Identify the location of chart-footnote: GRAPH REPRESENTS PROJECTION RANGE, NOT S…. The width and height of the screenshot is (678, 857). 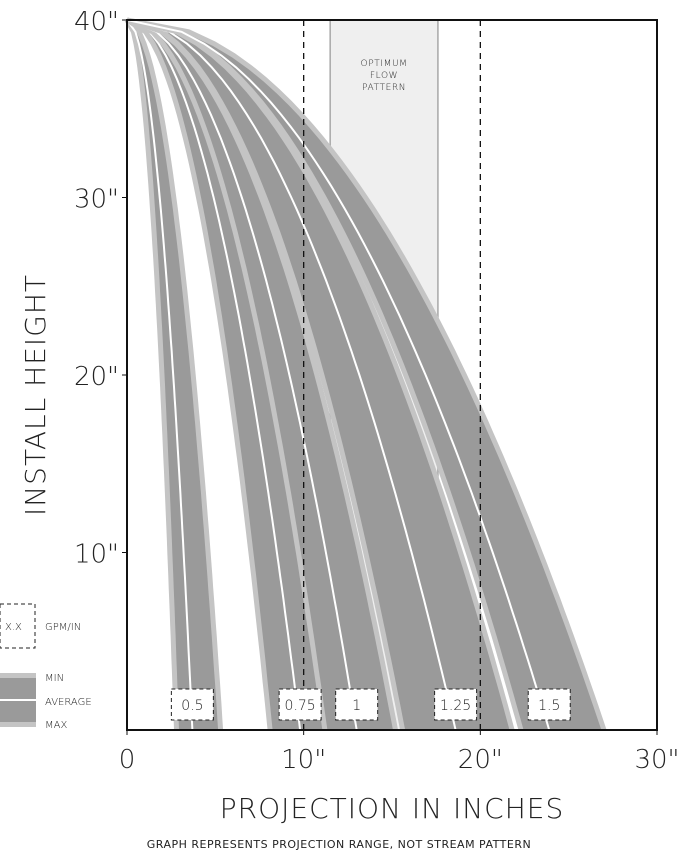
(339, 844).